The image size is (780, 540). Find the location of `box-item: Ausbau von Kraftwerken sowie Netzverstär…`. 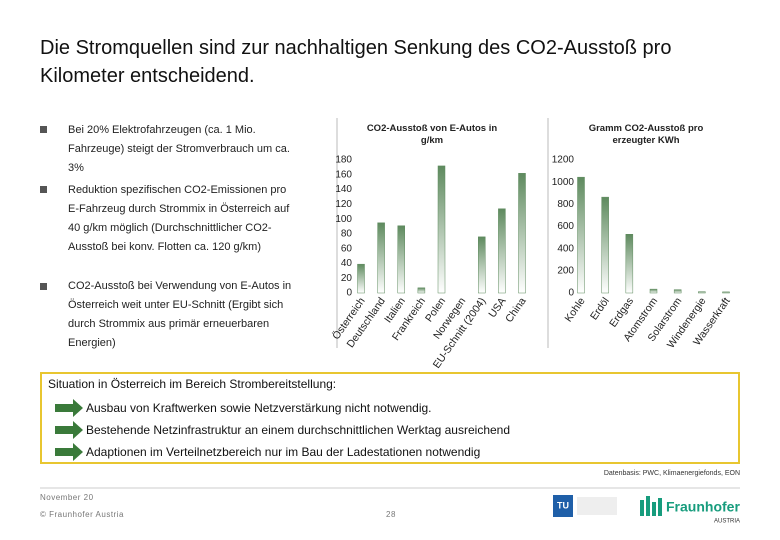

box-item: Ausbau von Kraftwerken sowie Netzverstär… is located at coordinates (259, 408).